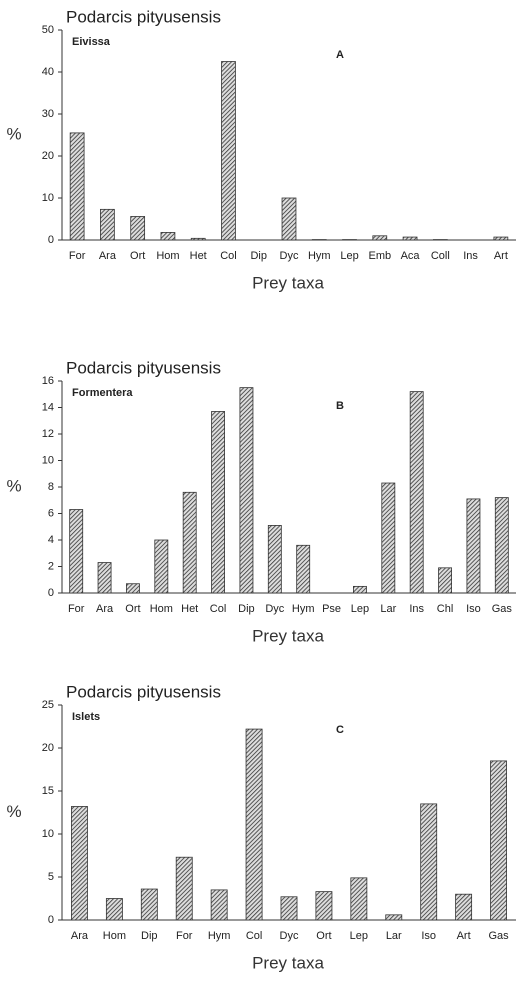  I want to click on y-tick-label: 16, so click(48, 381).